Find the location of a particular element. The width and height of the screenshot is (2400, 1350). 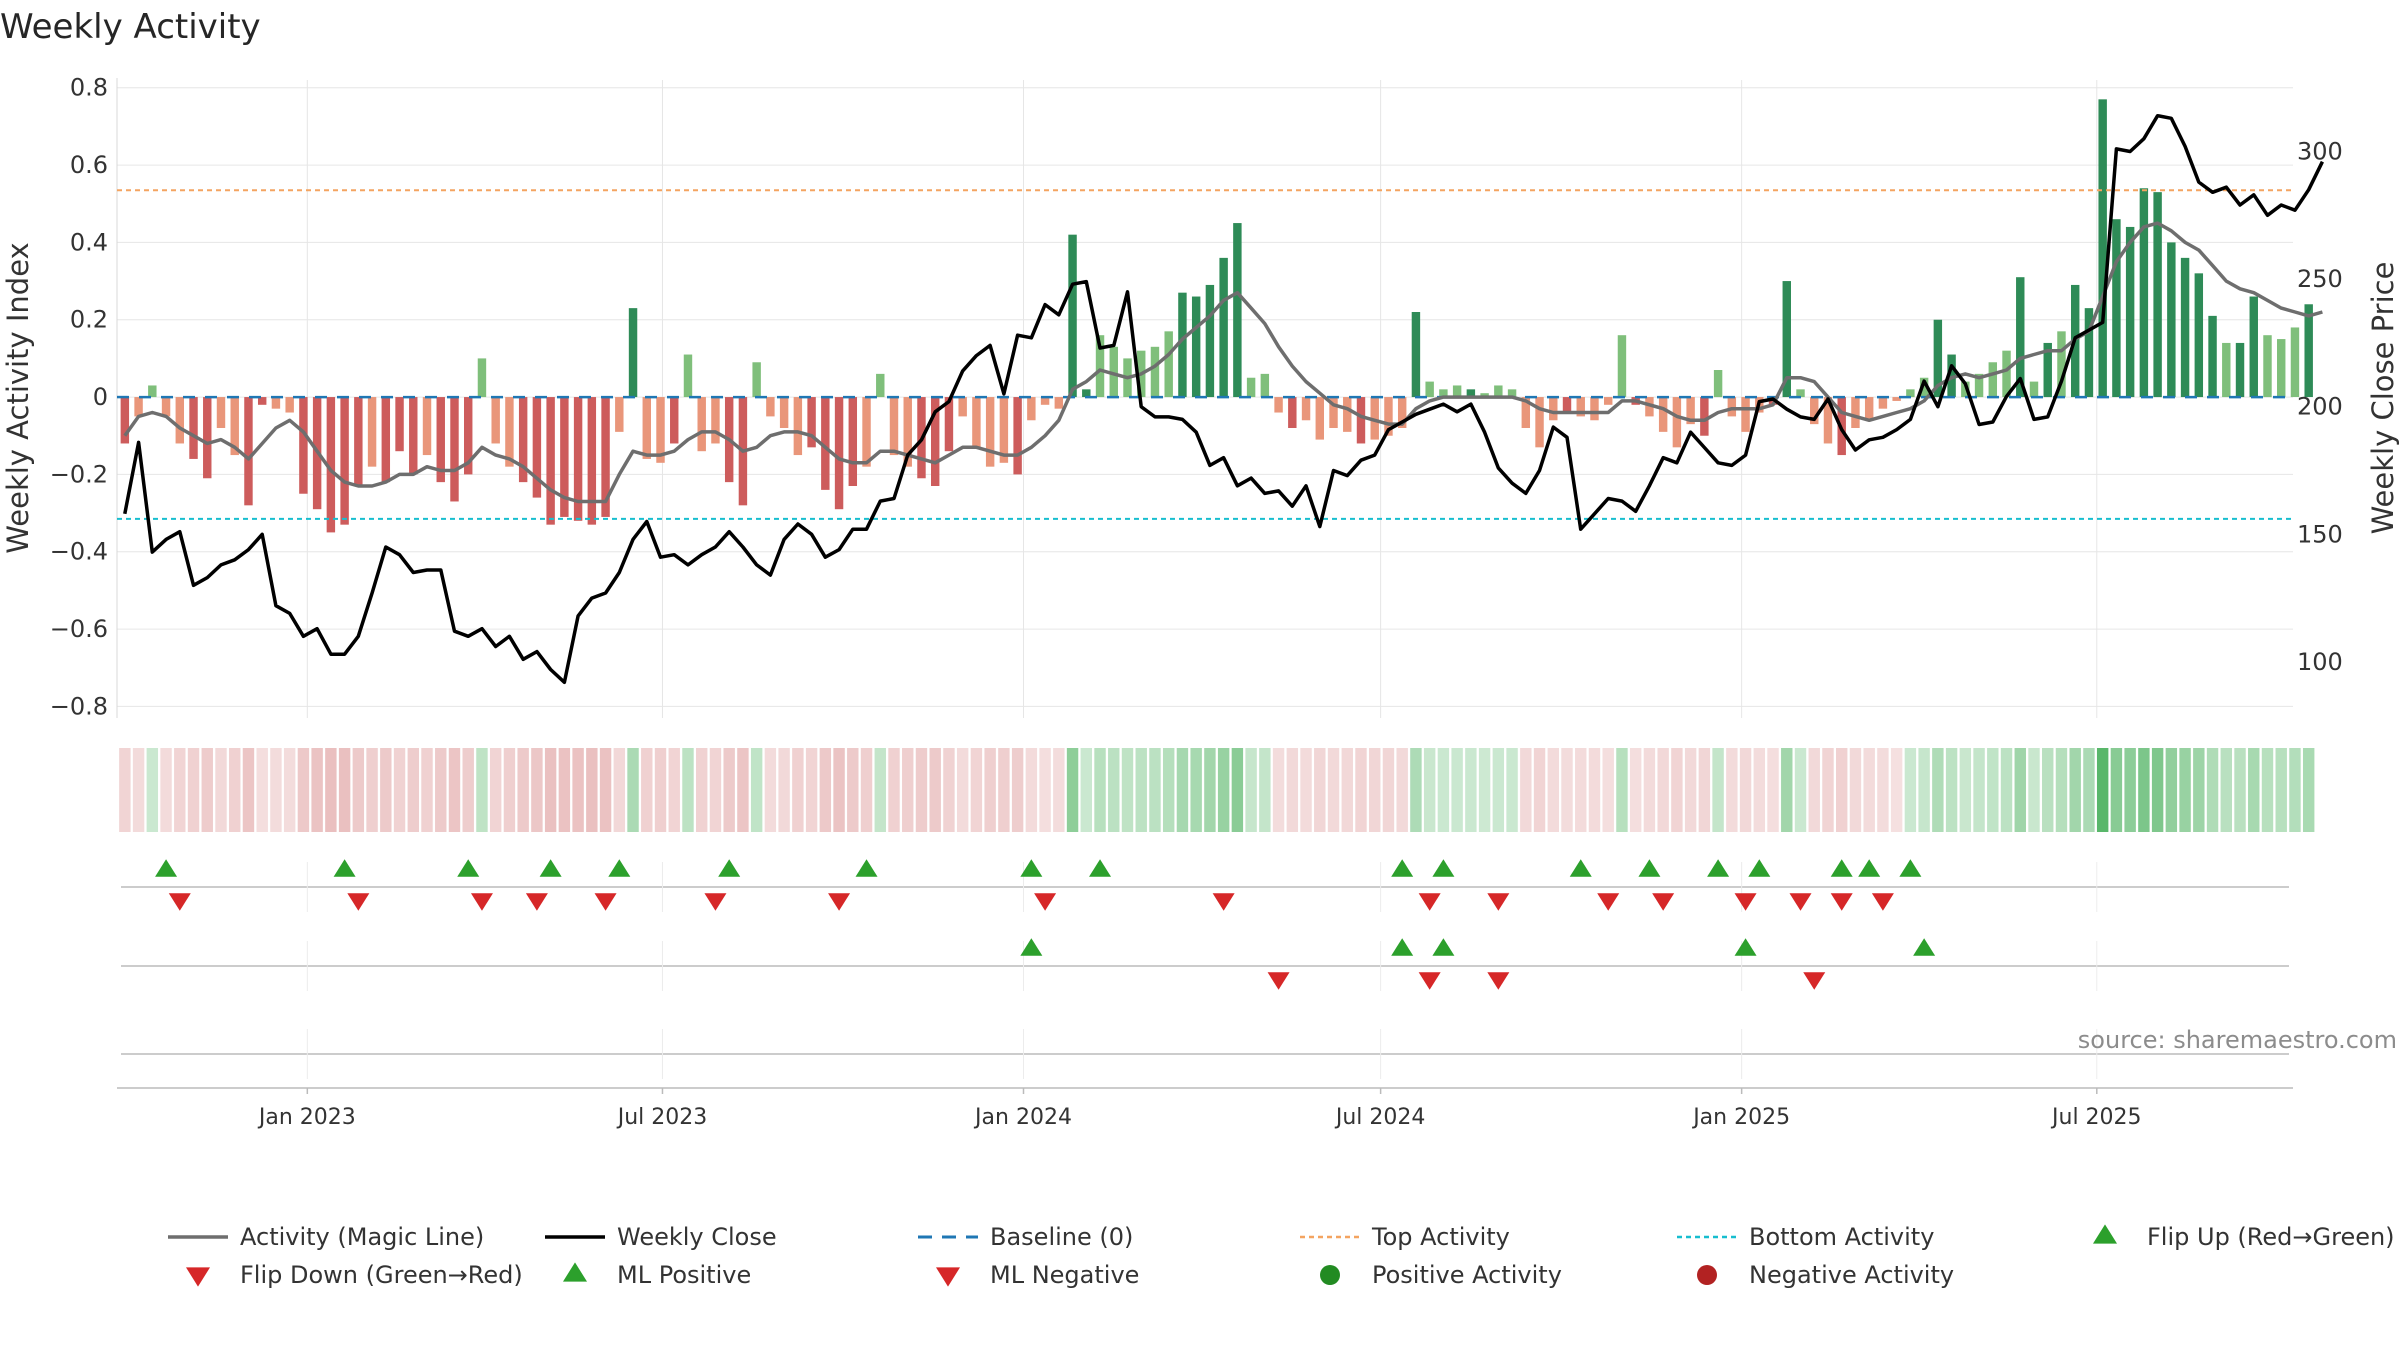

legend-item-baseline: Baseline (0) is located at coordinates (1025, 1237).